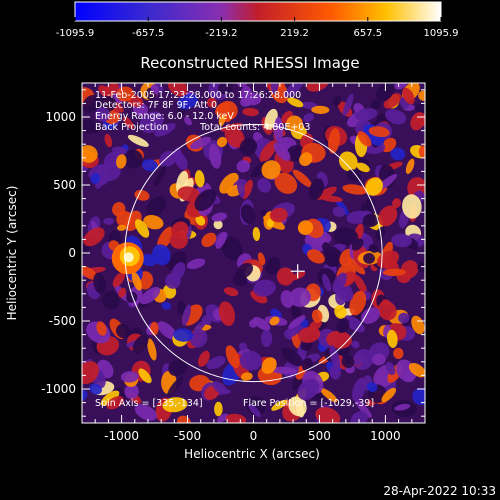  Describe the element at coordinates (221, 33) in the screenshot. I see `colorbar-tick-label: -219.2` at that location.